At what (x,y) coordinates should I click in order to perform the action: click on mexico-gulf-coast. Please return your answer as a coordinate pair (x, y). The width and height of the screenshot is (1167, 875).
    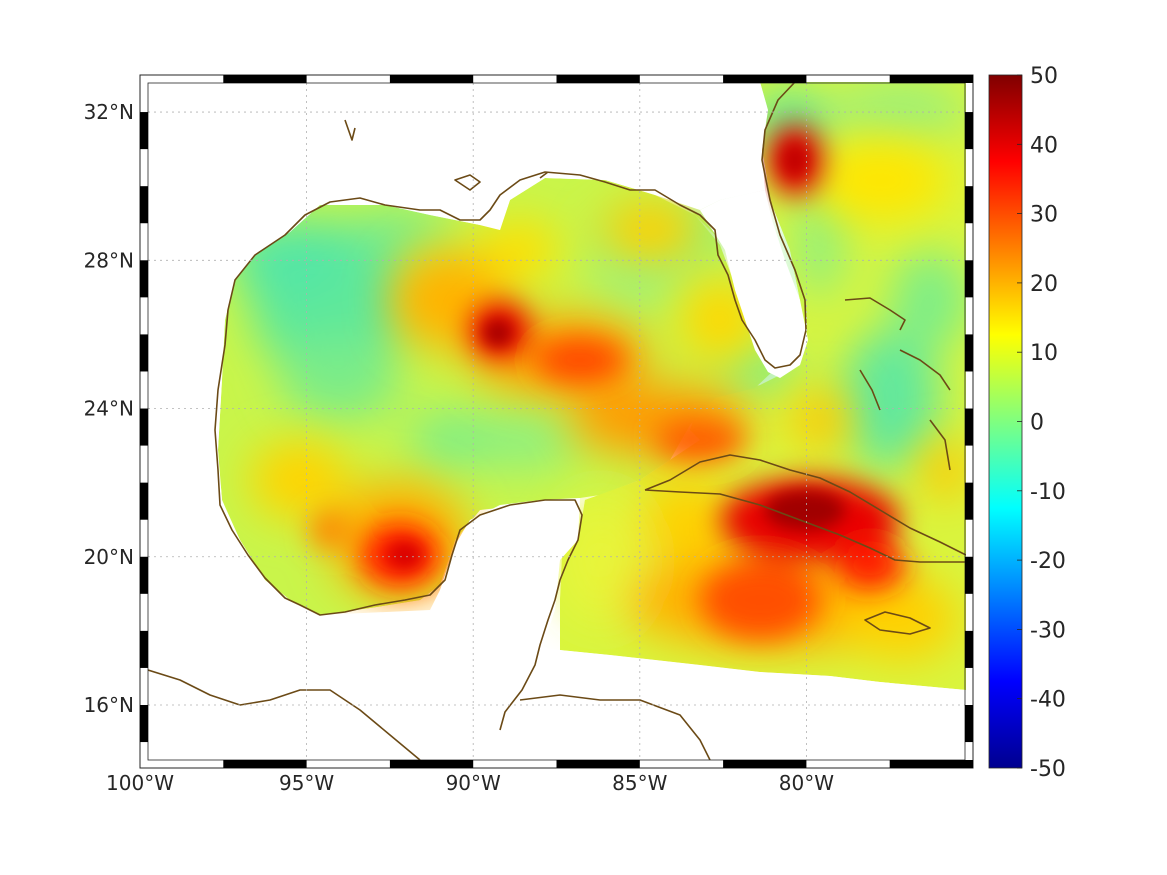
    Looking at the image, I should click on (400, 600).